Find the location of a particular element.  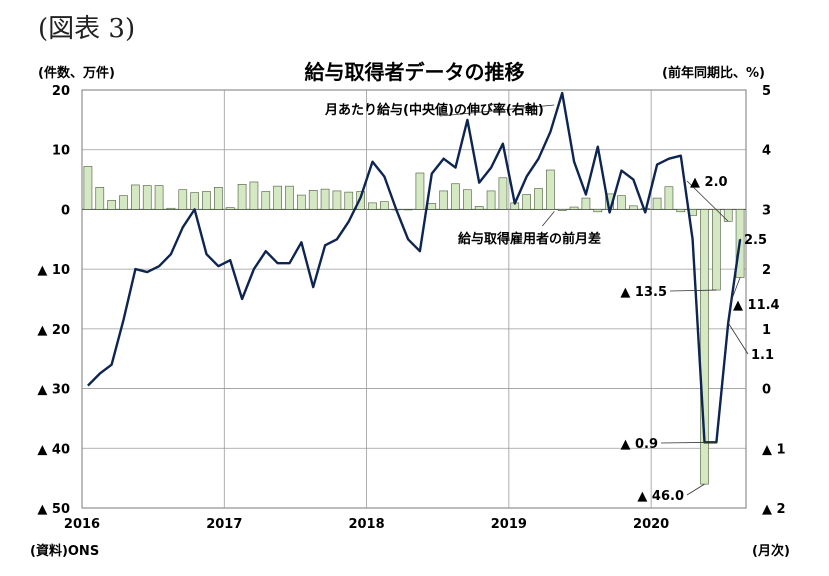

right-axis-tick-label: 3 is located at coordinates (766, 210).